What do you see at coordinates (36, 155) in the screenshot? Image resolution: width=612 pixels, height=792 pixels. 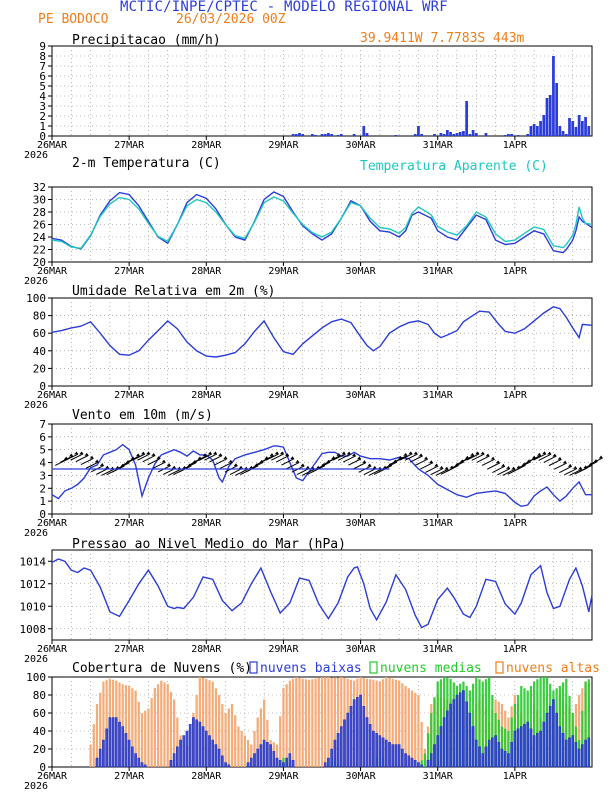 I see `precip-year-label: 2026` at bounding box center [36, 155].